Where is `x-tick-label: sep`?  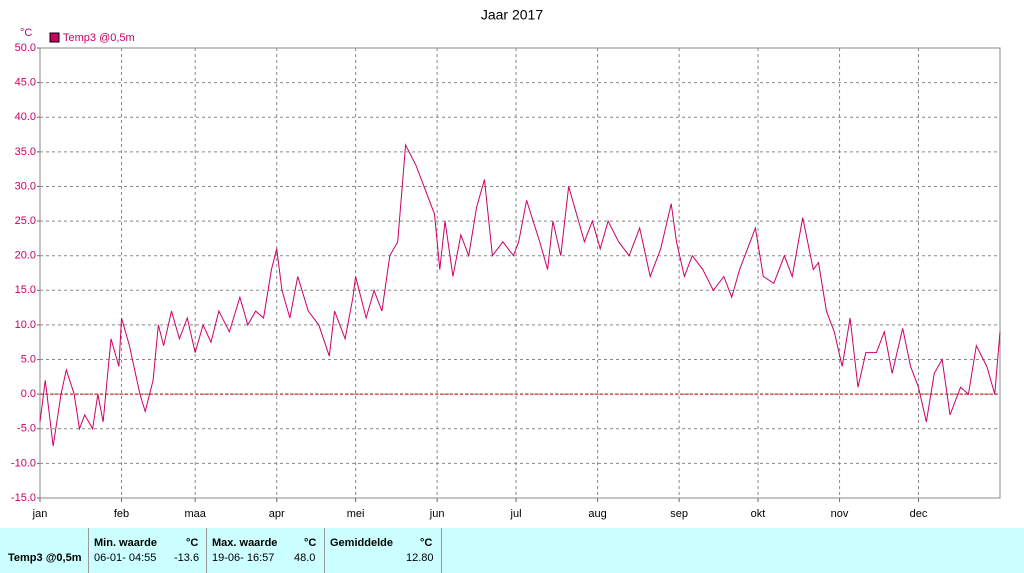 x-tick-label: sep is located at coordinates (679, 514).